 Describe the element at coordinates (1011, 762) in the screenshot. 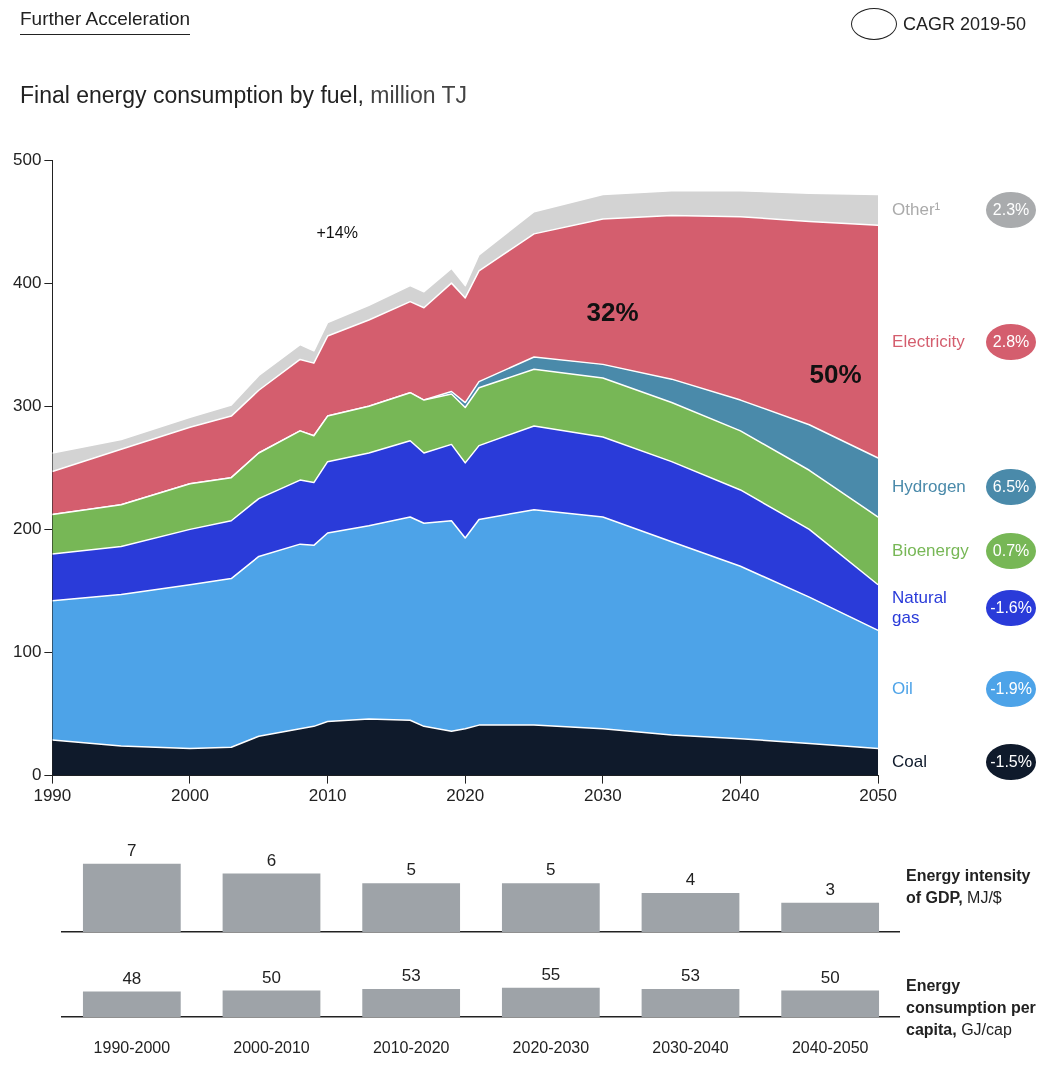

I see `text: -1.5%` at that location.